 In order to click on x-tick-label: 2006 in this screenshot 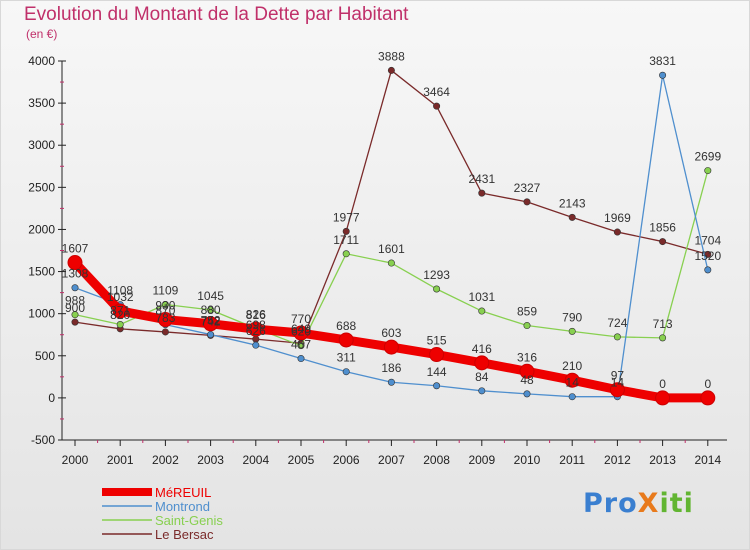, I will do `click(346, 460)`.